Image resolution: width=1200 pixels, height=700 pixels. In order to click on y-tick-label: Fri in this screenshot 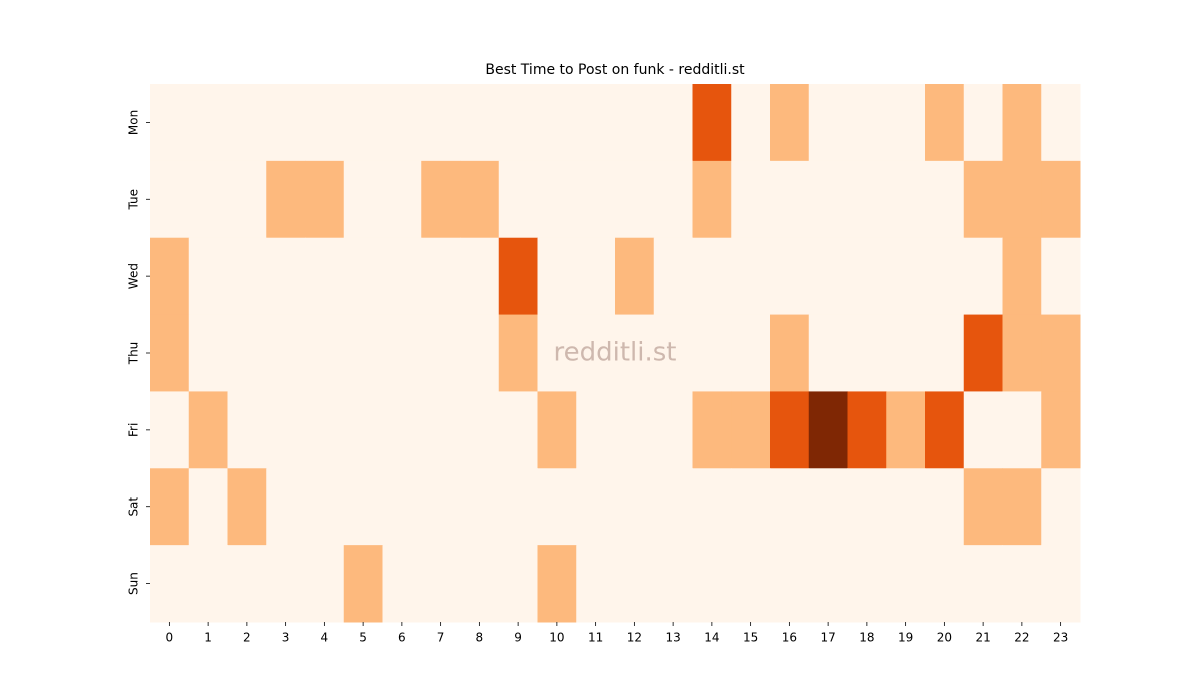, I will do `click(134, 430)`.